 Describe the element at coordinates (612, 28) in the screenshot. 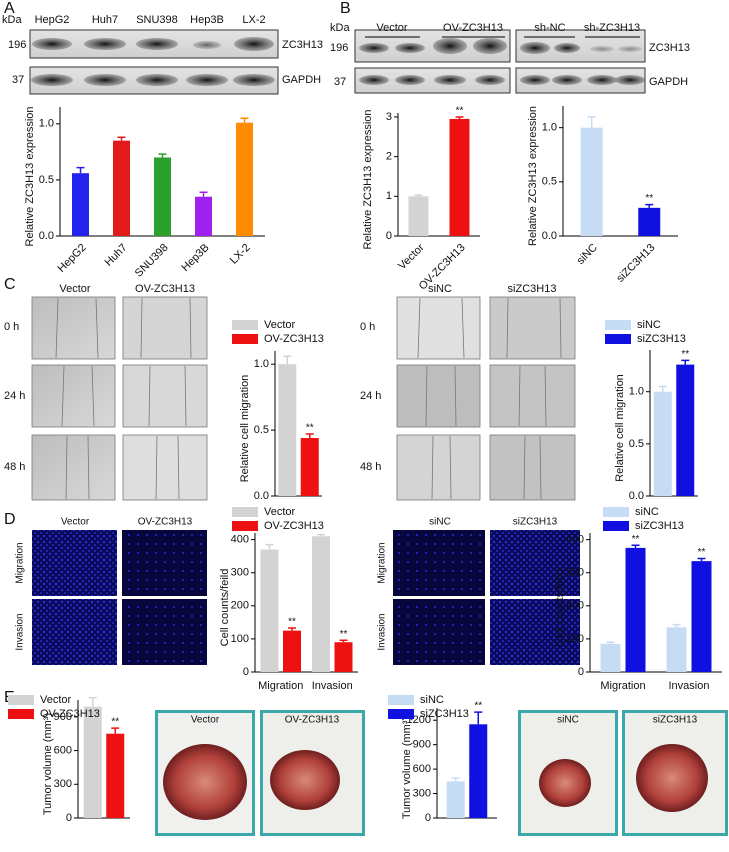

I see `group-label: sh-ZC3H13` at that location.